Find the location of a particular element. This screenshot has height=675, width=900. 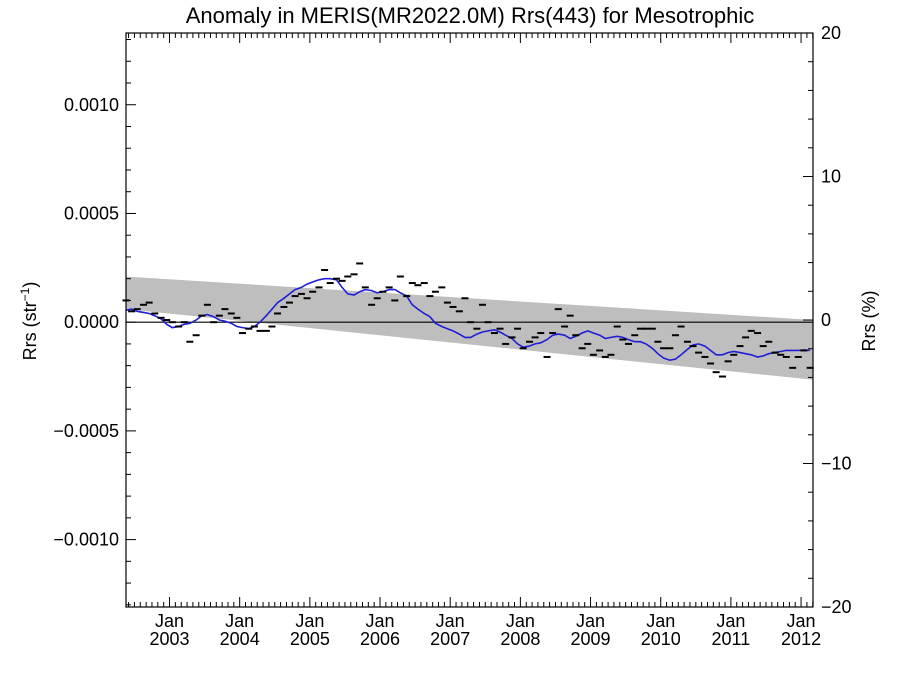

y-right-tick-label: −20 is located at coordinates (836, 607).